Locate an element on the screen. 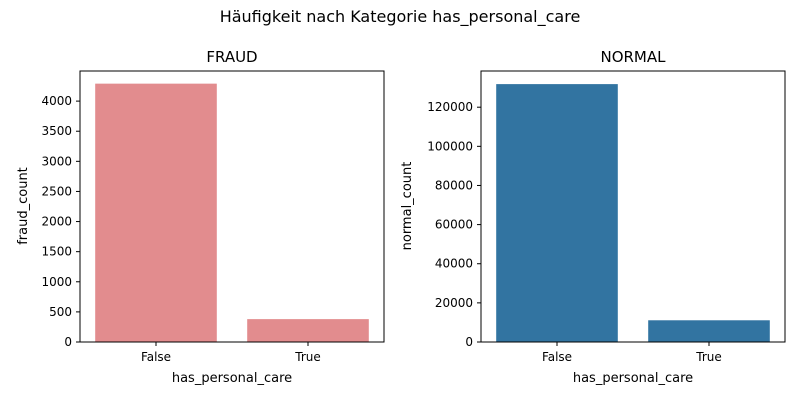 Image resolution: width=800 pixels, height=400 pixels. fraud-x-tick-label: False is located at coordinates (156, 357).